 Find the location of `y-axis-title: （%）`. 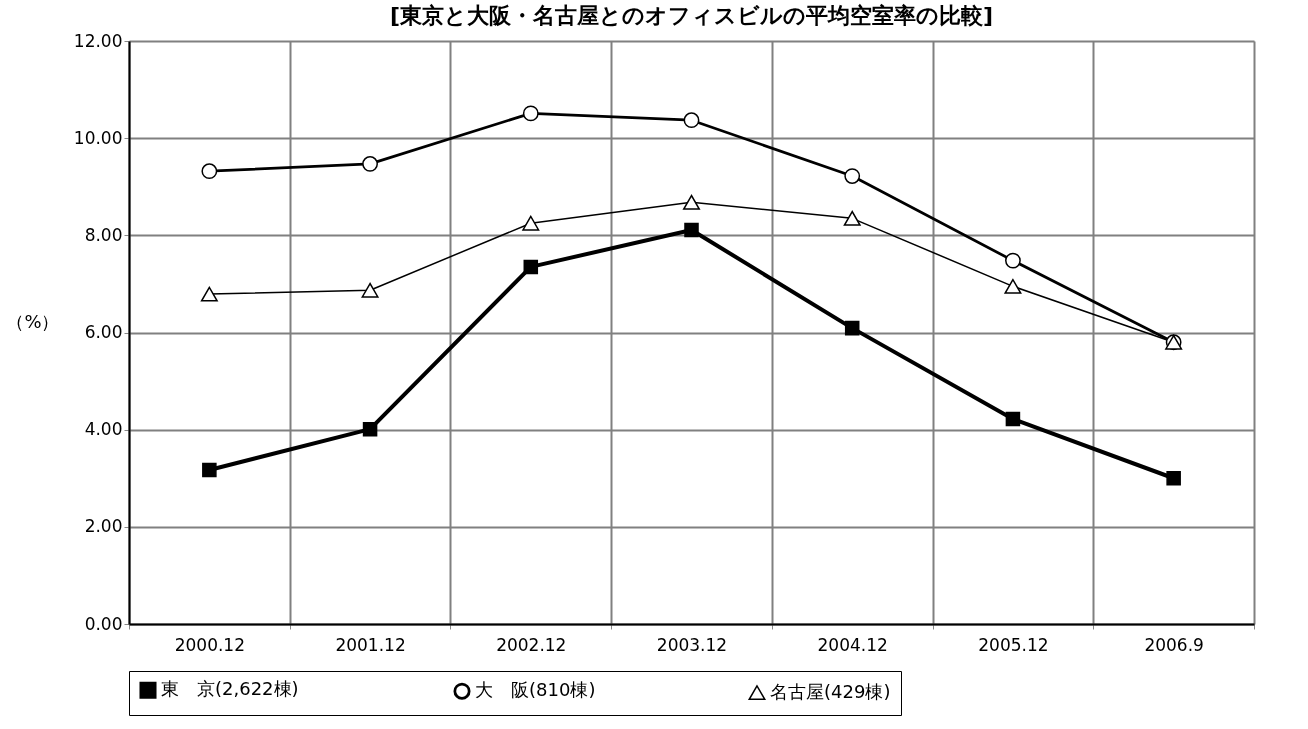

y-axis-title: （%） is located at coordinates (33, 321).